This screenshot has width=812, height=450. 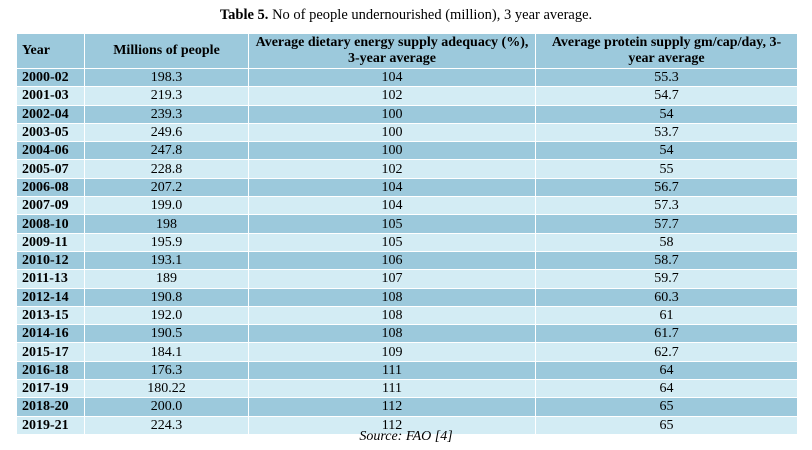 I want to click on millions-cell: 195.9, so click(x=166, y=242).